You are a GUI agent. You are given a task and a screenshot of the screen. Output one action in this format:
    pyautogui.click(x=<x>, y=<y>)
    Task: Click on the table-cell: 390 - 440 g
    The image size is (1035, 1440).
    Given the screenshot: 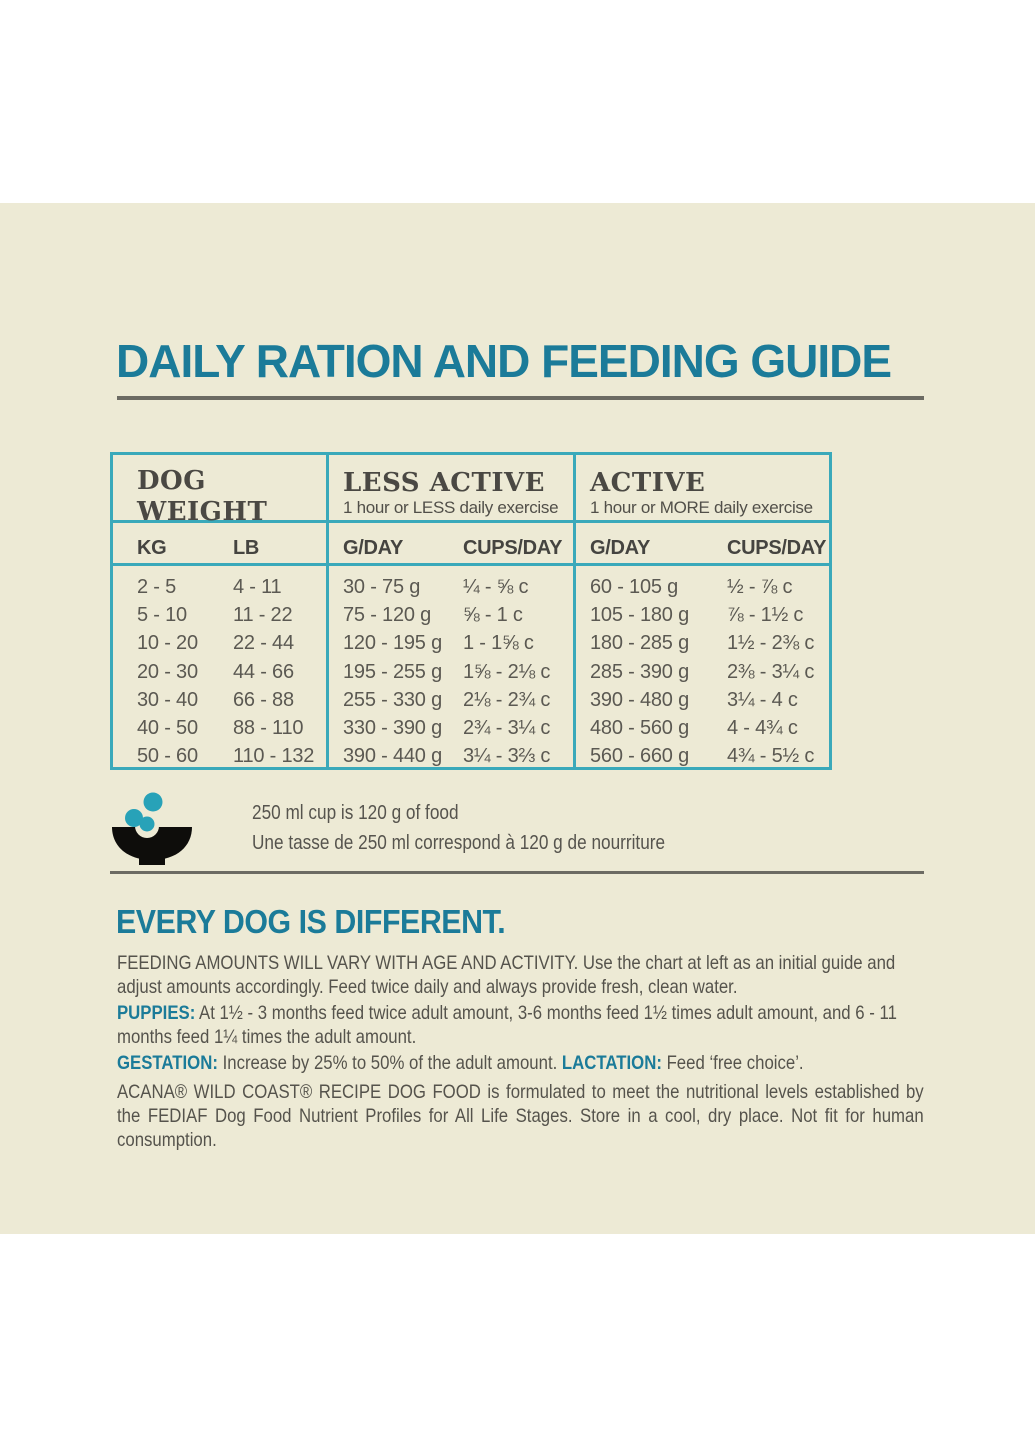 What is the action you would take?
    pyautogui.click(x=392, y=756)
    